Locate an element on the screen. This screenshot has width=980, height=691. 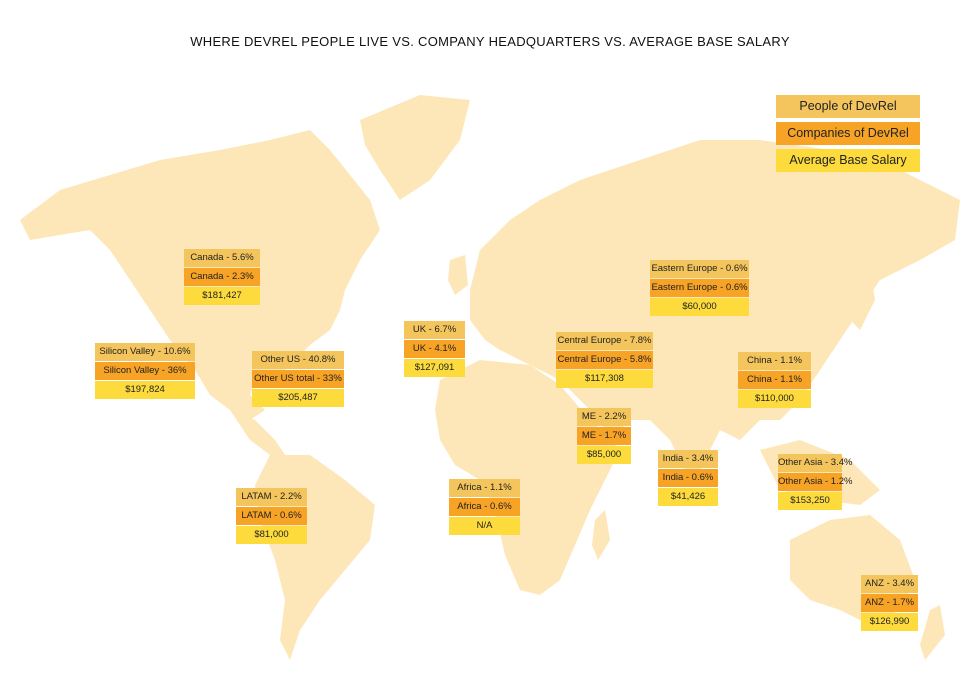
region-box-africa: Africa - 1.1% Africa - 0.6% N/A is located at coordinates (484, 507).